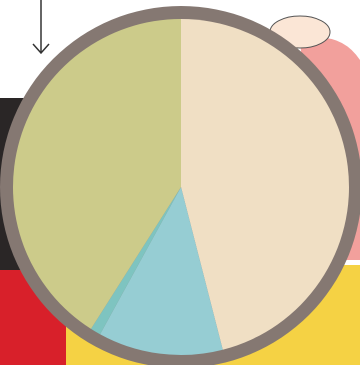 This screenshot has height=365, width=360. I want to click on pie-slice, so click(135, 261).